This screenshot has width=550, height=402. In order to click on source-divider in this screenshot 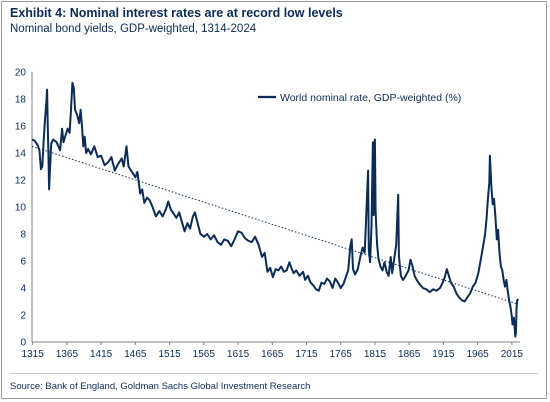, I will do `click(274, 373)`.